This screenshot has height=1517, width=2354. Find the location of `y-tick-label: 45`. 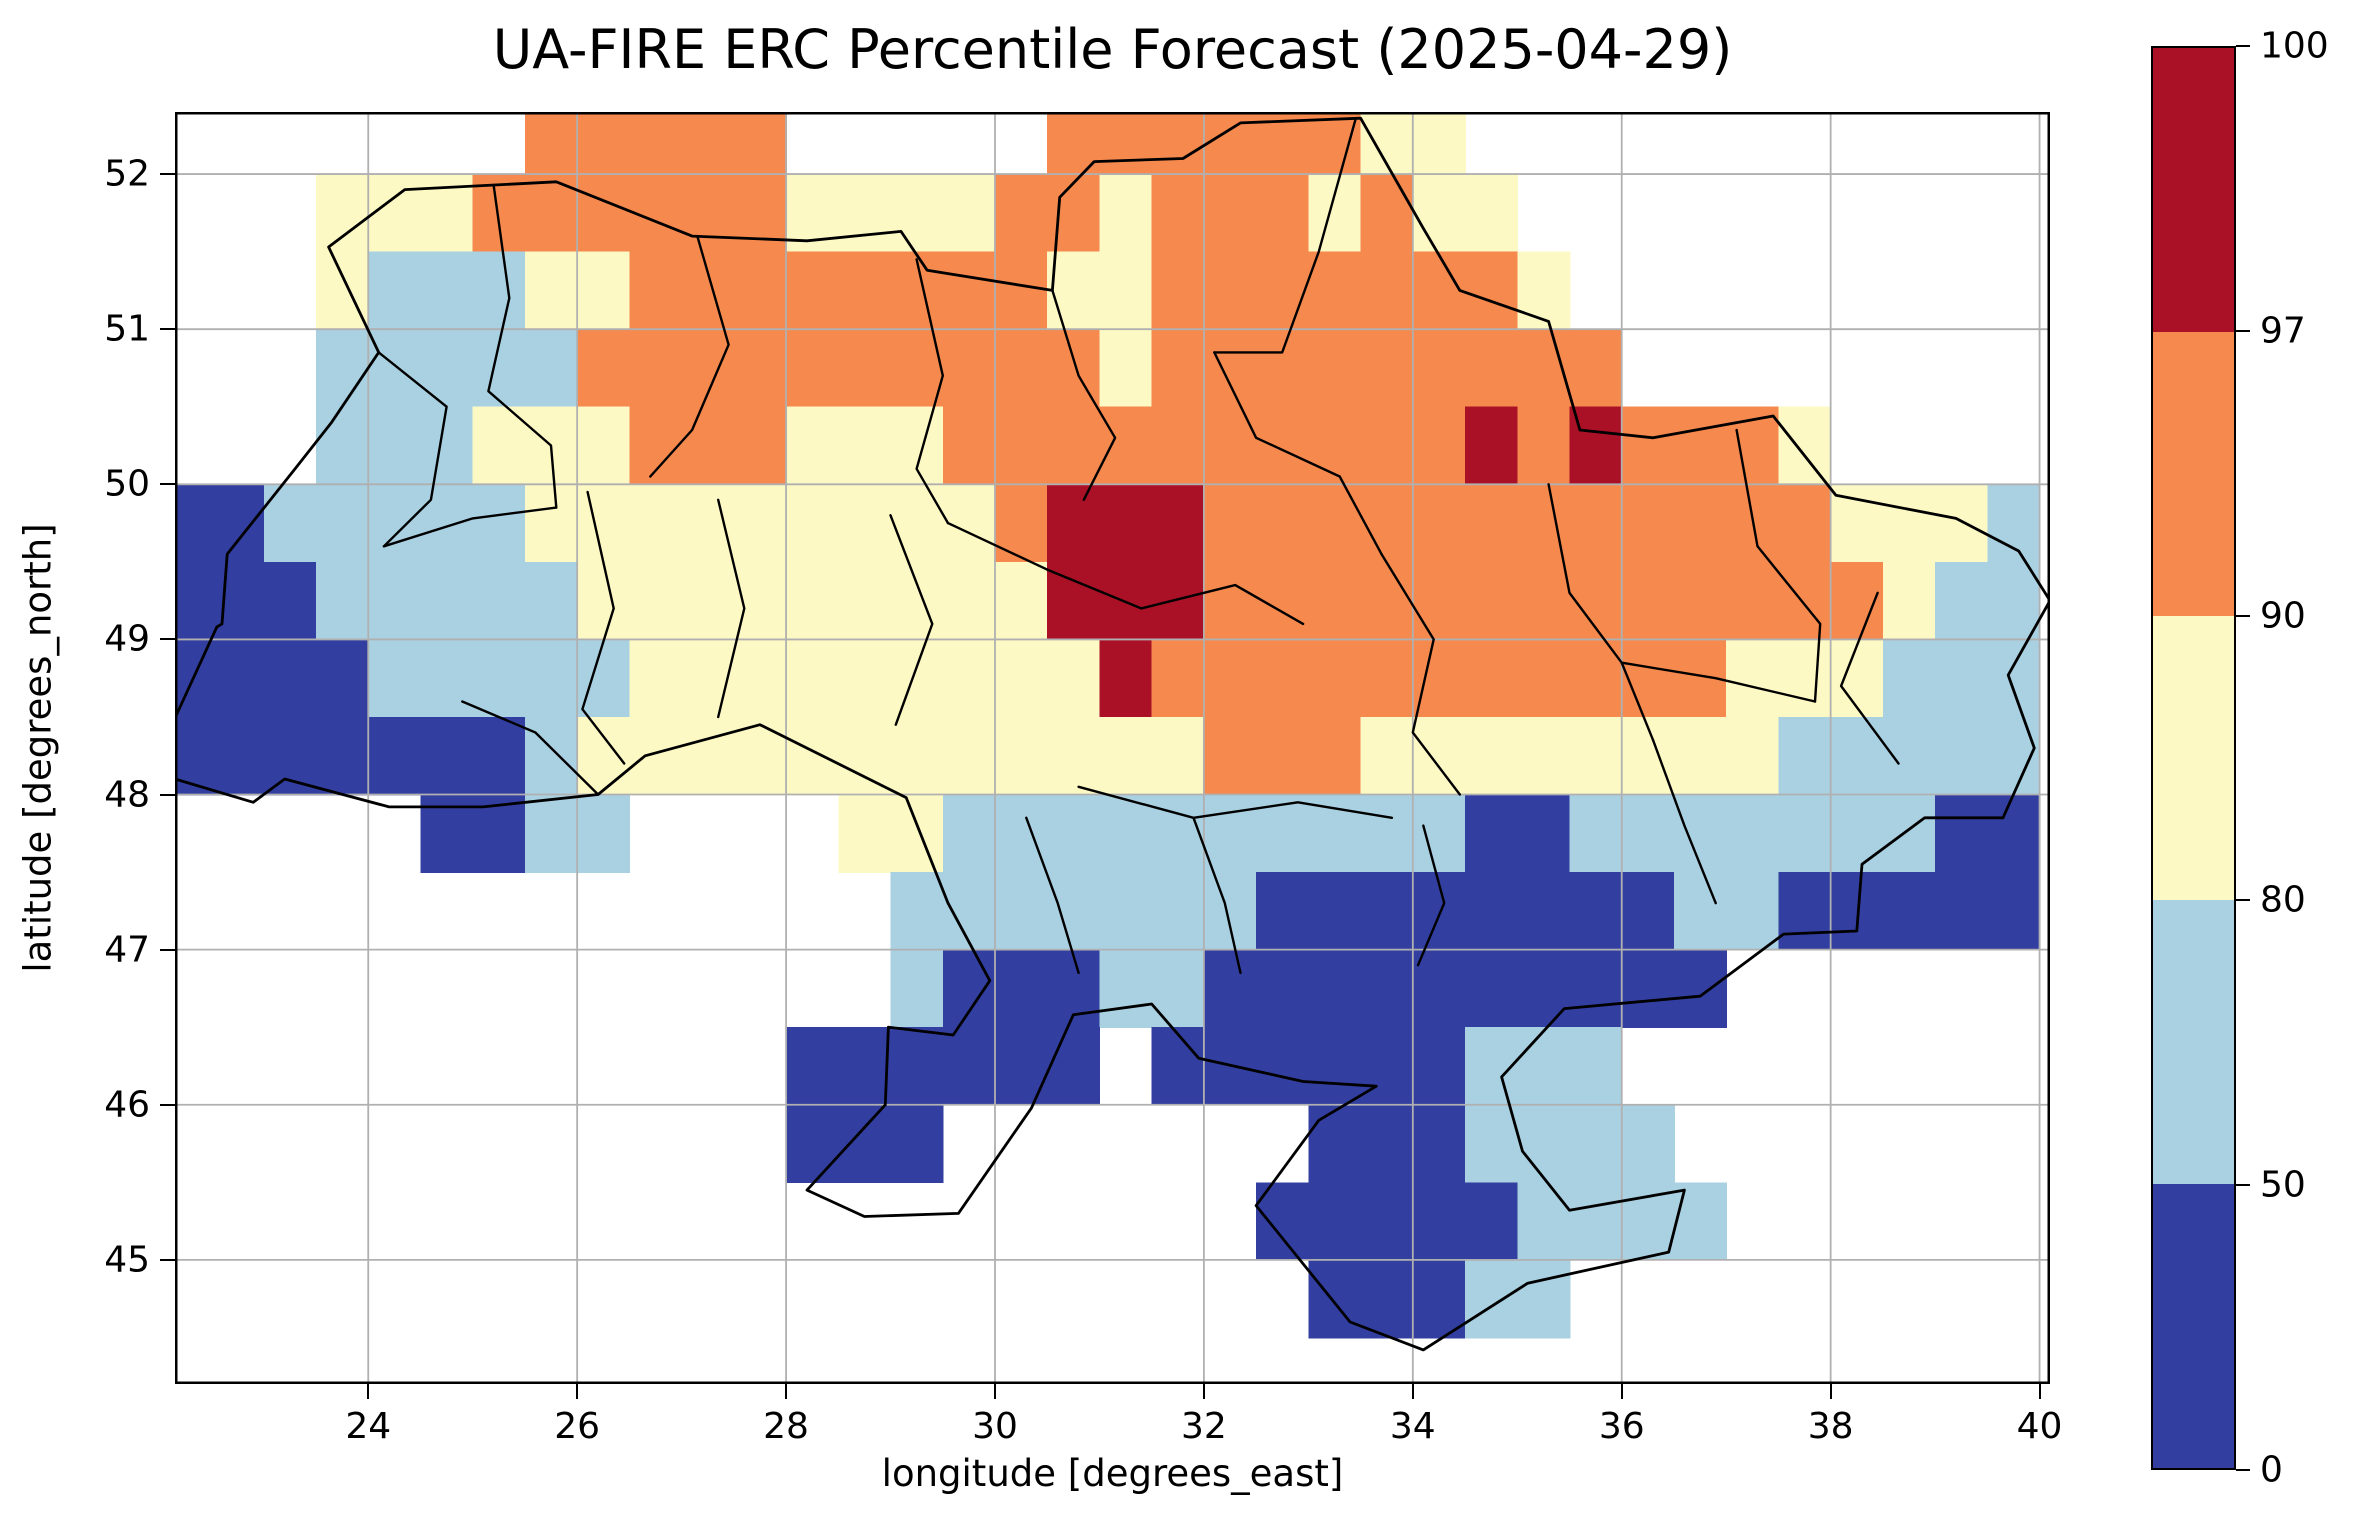

y-tick-label: 45 is located at coordinates (127, 1260).